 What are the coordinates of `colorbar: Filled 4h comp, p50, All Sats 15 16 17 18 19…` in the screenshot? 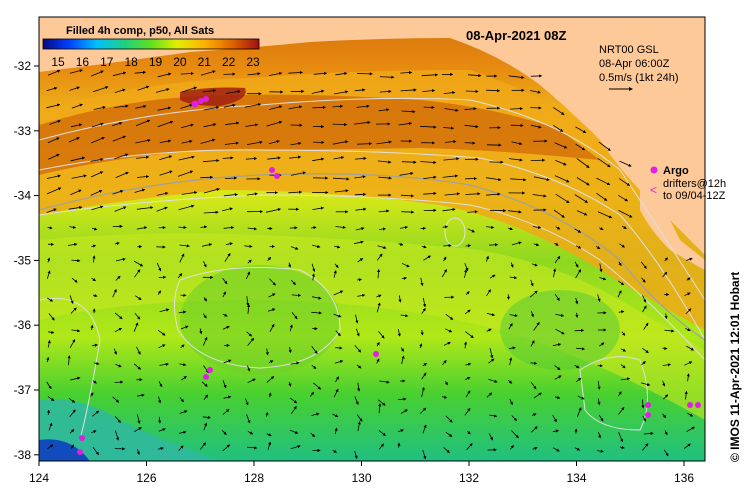 It's located at (151, 47).